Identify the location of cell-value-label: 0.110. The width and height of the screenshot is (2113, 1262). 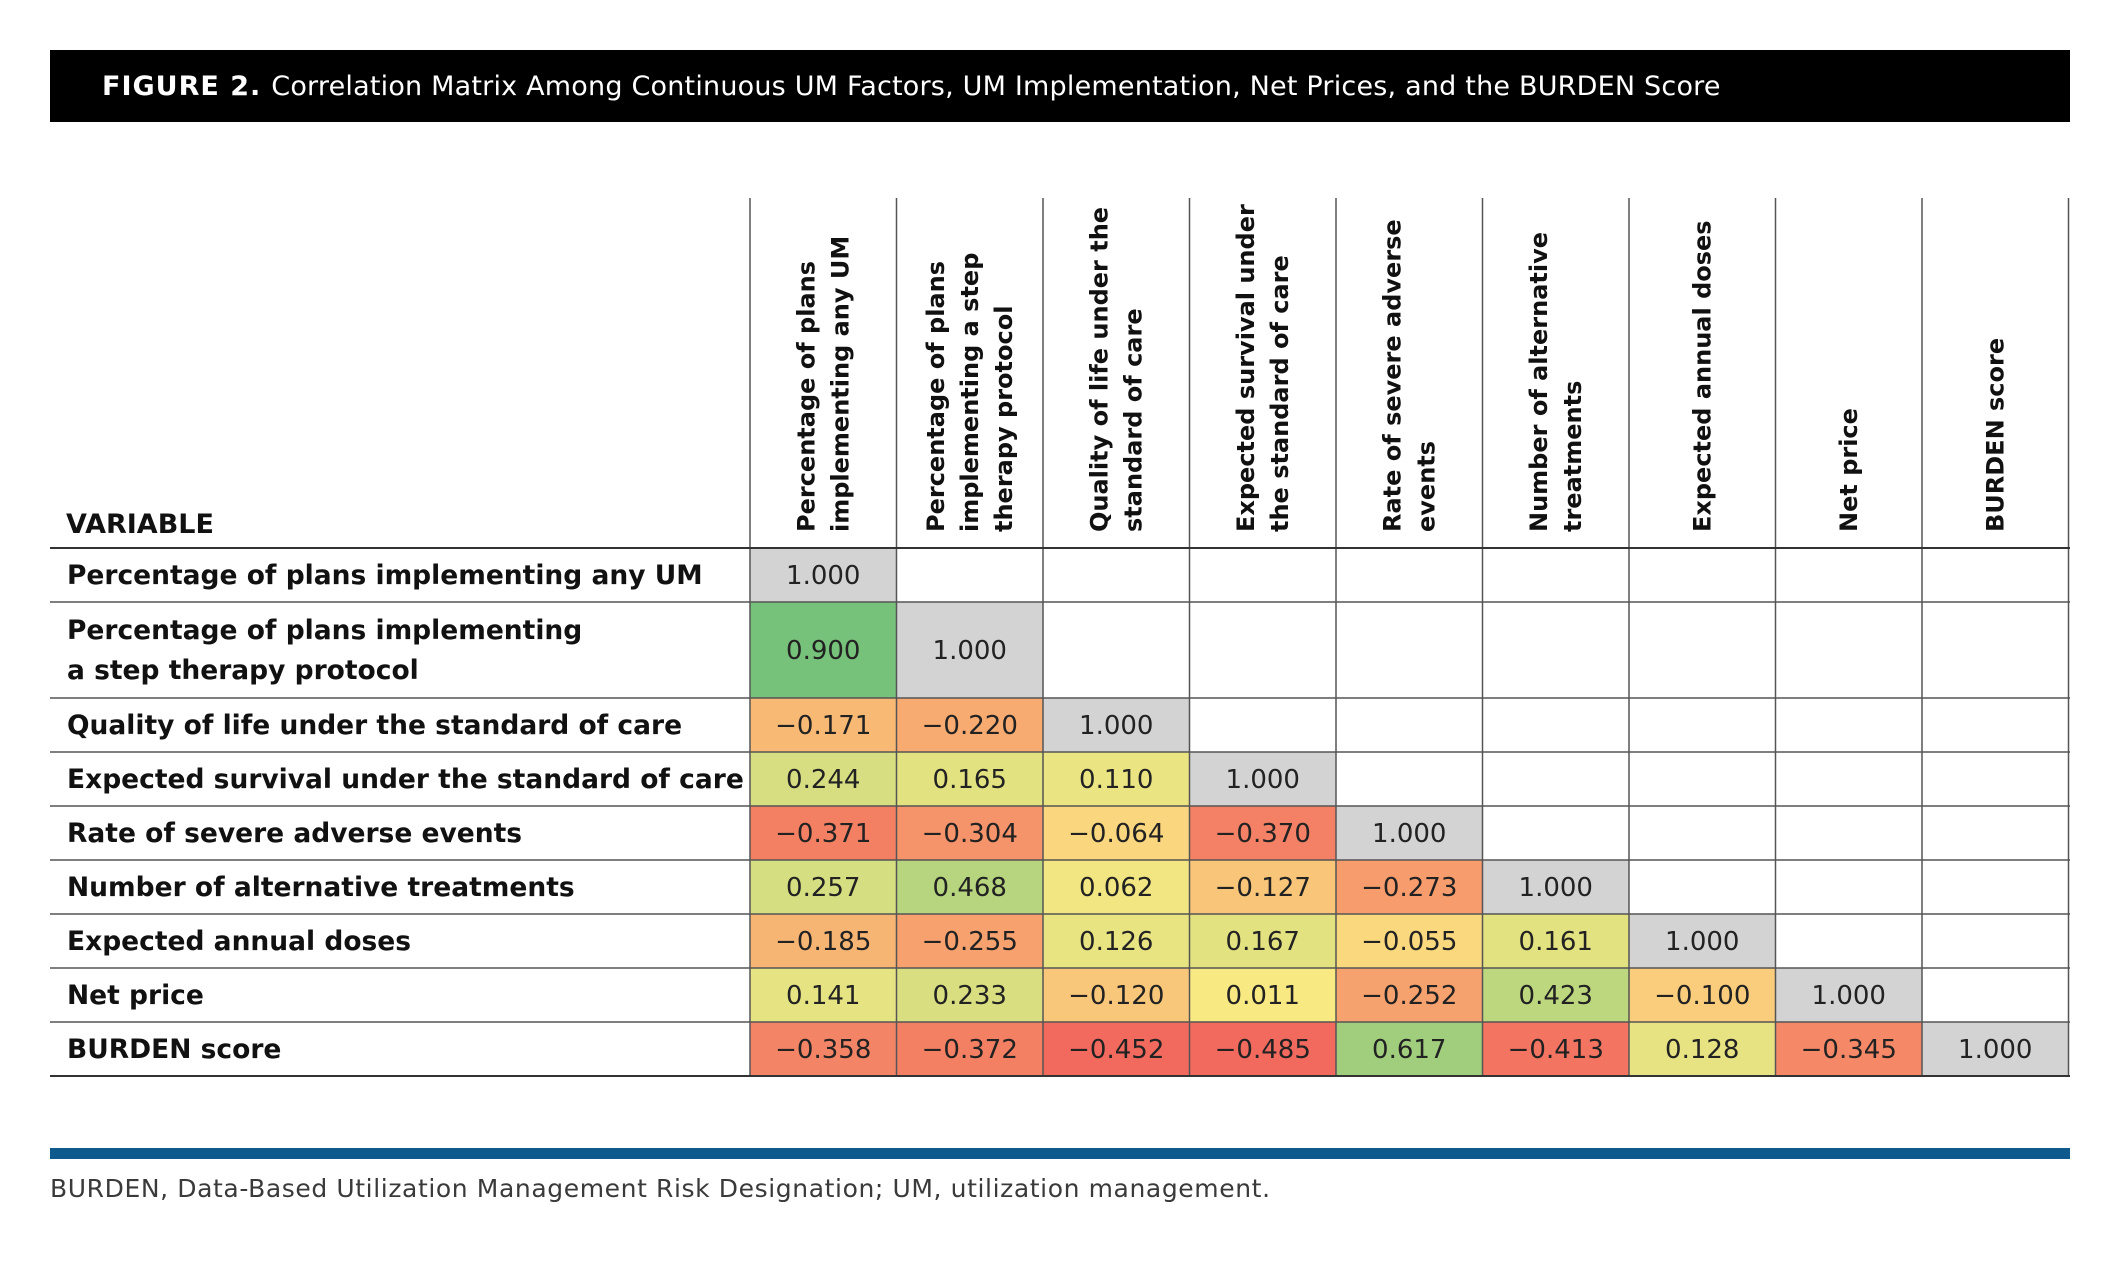
(1116, 780).